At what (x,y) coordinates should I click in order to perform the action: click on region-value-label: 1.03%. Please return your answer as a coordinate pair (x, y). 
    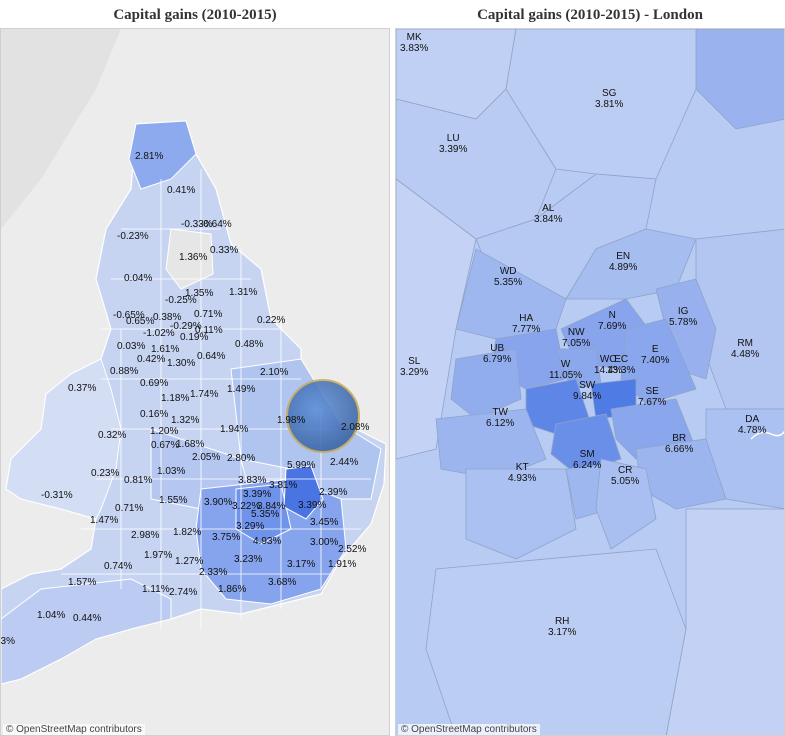
    Looking at the image, I should click on (171, 471).